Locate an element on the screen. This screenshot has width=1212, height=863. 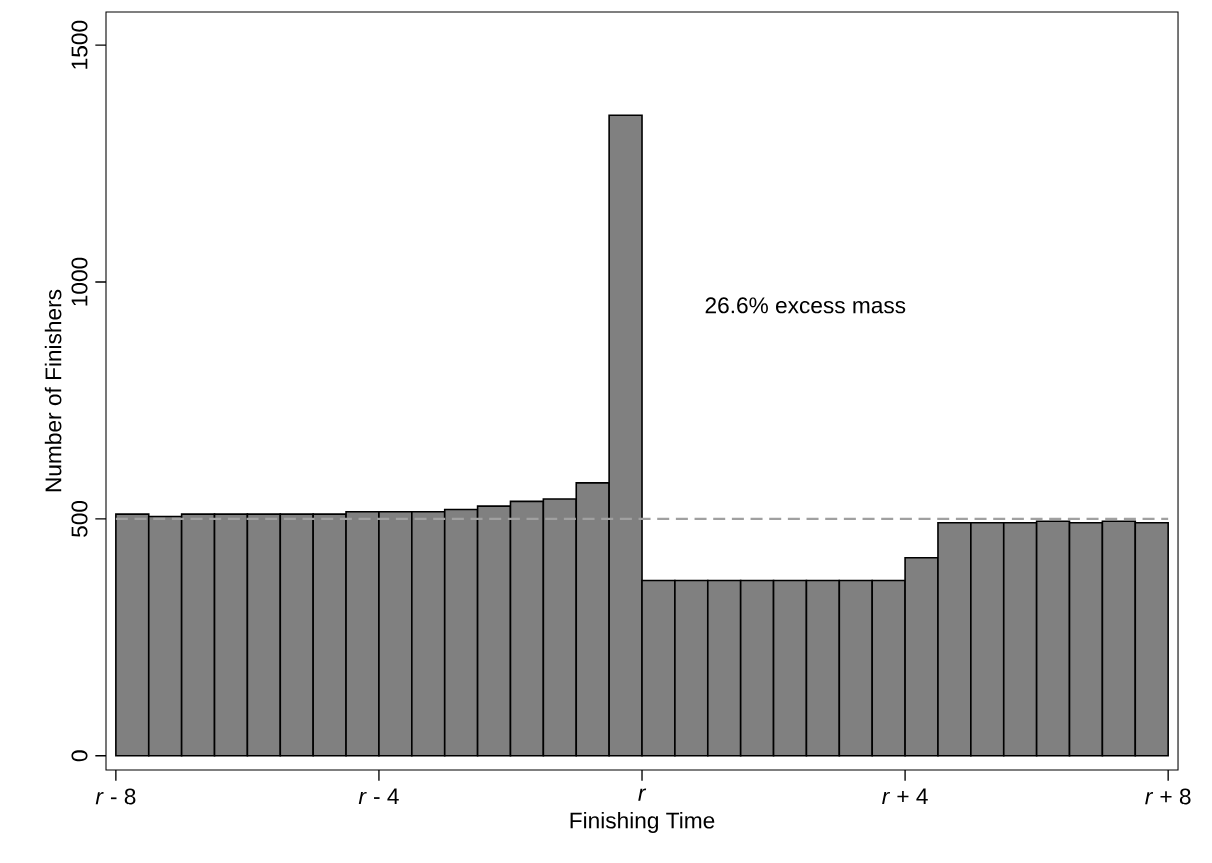
x-tick-label: r + 8 is located at coordinates (1168, 796).